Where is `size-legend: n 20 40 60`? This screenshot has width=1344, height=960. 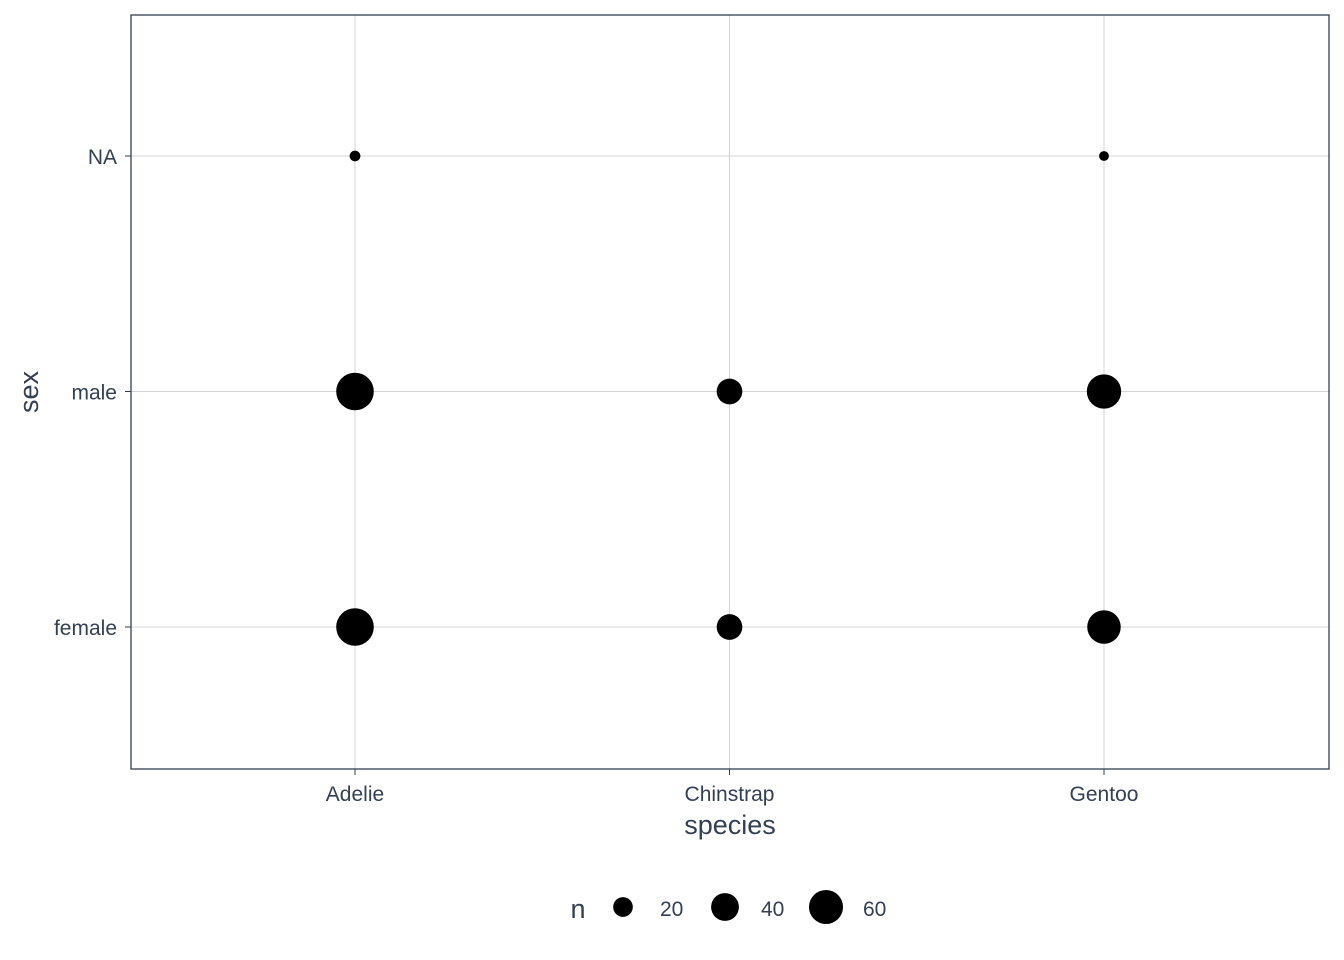 size-legend: n 20 40 60 is located at coordinates (728, 907).